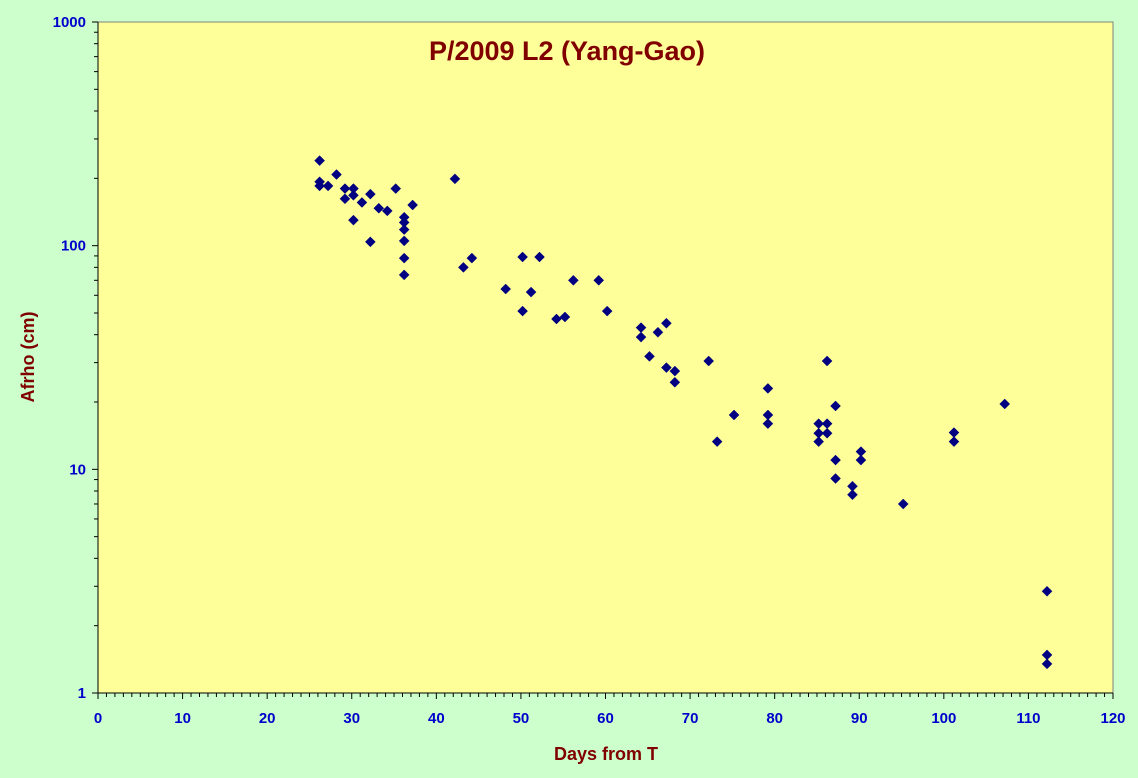 The image size is (1138, 778). What do you see at coordinates (73, 246) in the screenshot?
I see `y-tick-label: 100` at bounding box center [73, 246].